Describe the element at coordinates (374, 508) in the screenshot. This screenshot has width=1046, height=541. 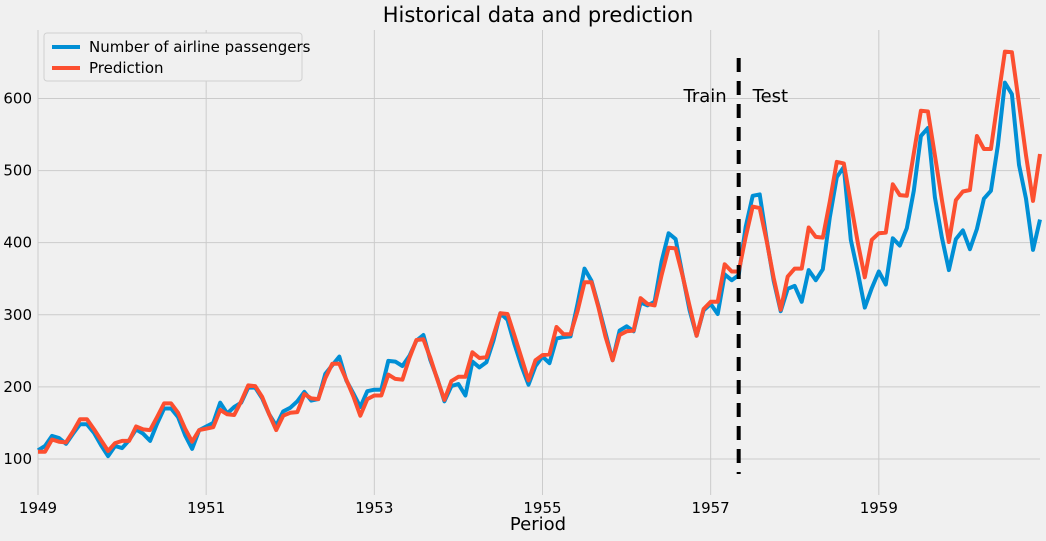
I see `x-tick-label: 1953` at that location.